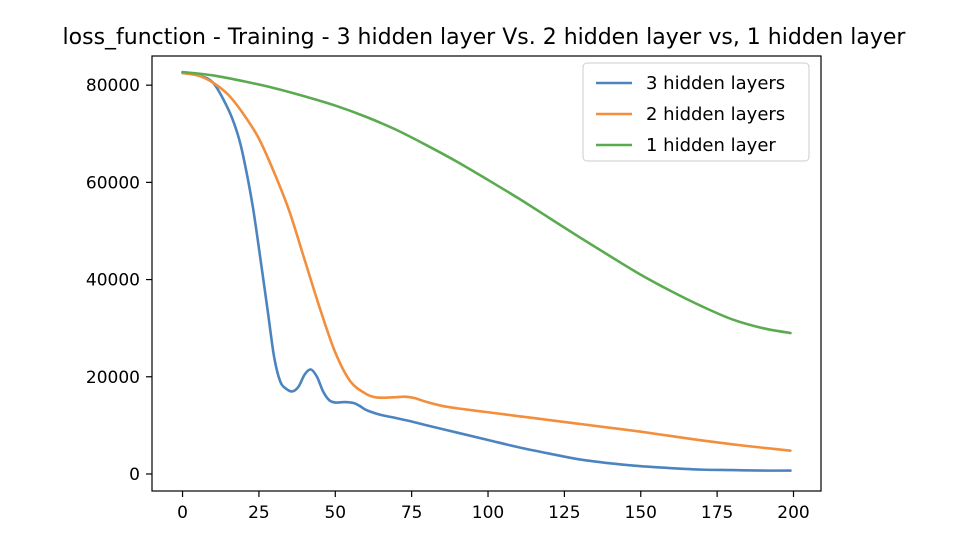  I want to click on y-tick-label: 20000, so click(113, 378).